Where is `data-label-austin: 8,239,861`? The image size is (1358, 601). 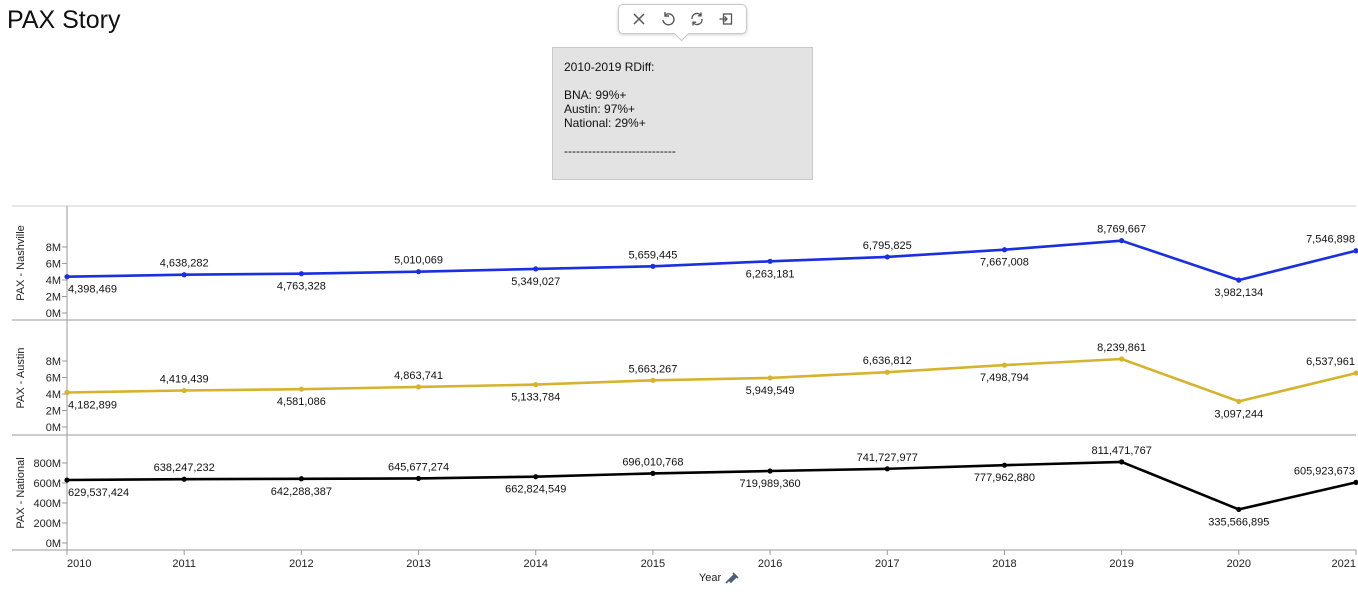 data-label-austin: 8,239,861 is located at coordinates (1121, 348).